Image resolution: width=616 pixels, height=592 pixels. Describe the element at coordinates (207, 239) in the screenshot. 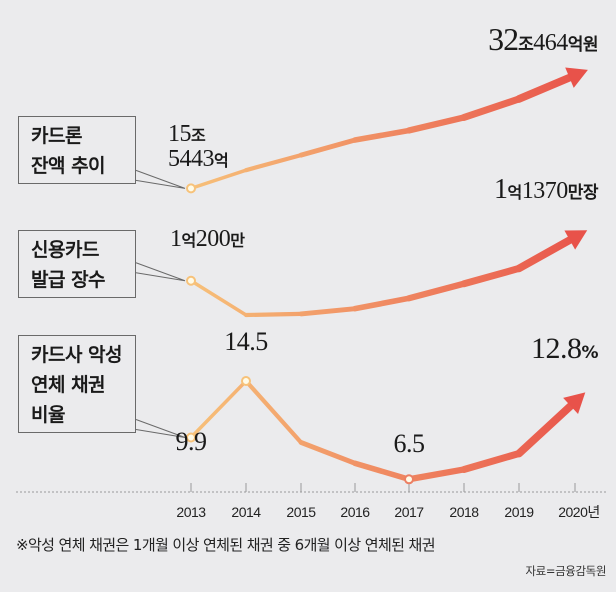

I see `data-label-start: 1억200만` at that location.